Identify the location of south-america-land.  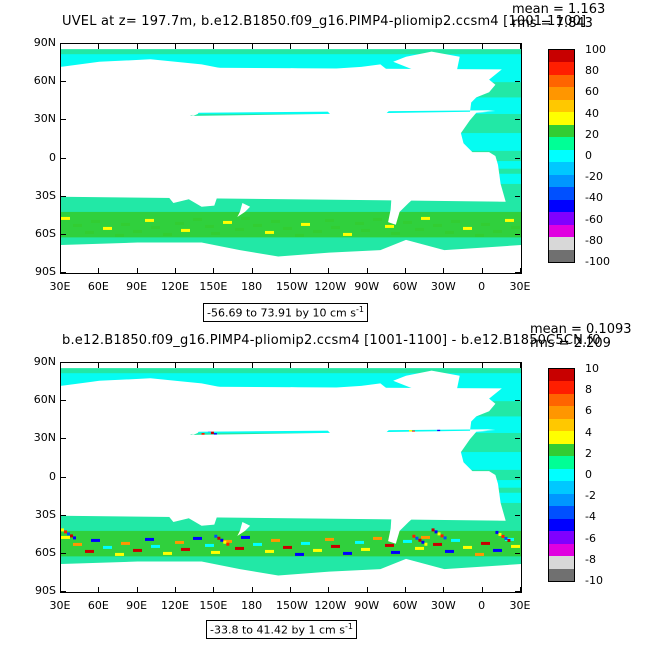
(409, 503).